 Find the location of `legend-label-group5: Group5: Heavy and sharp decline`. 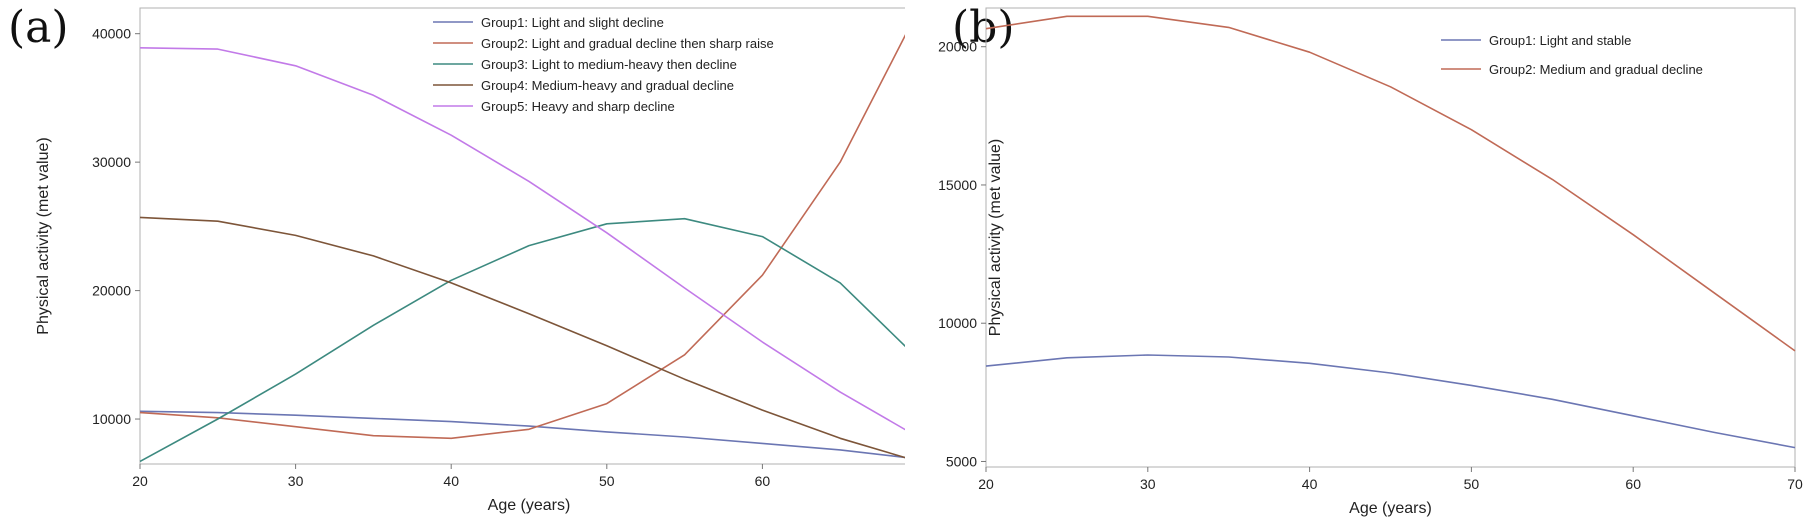

legend-label-group5: Group5: Heavy and sharp decline is located at coordinates (578, 106).